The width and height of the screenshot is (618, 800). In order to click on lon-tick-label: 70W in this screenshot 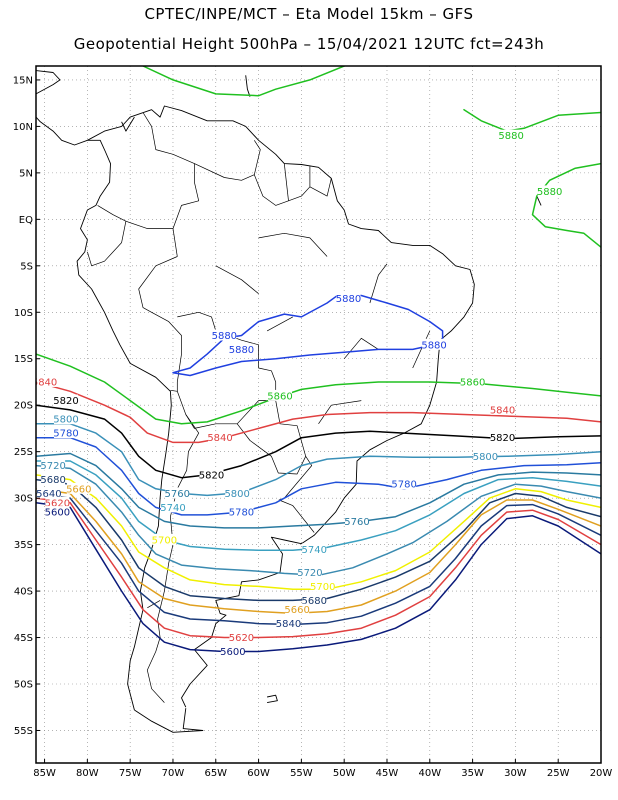, I will do `click(173, 773)`.